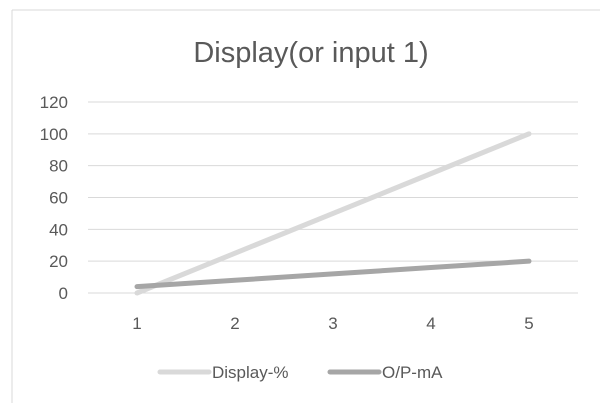 This screenshot has height=403, width=600. I want to click on x-tick-label: 5, so click(528, 323).